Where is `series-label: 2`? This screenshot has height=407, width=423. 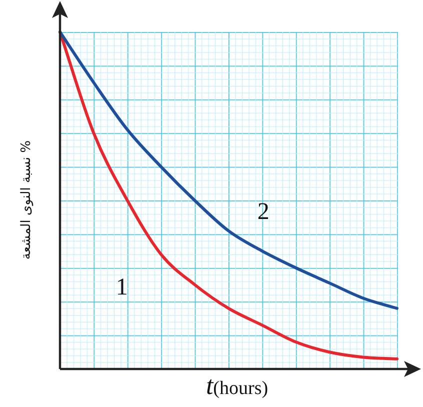 series-label: 2 is located at coordinates (263, 211).